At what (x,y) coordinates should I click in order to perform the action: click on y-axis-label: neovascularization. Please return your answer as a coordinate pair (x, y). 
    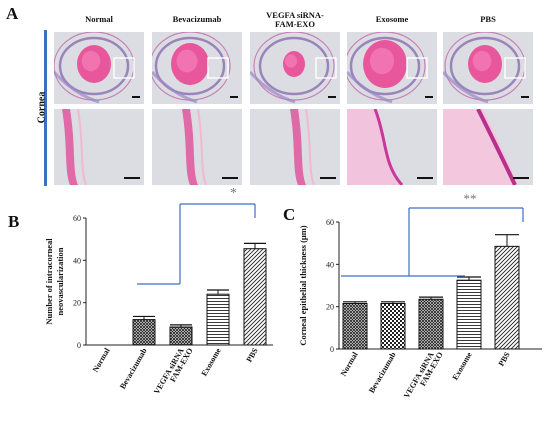
    Looking at the image, I should click on (60, 281).